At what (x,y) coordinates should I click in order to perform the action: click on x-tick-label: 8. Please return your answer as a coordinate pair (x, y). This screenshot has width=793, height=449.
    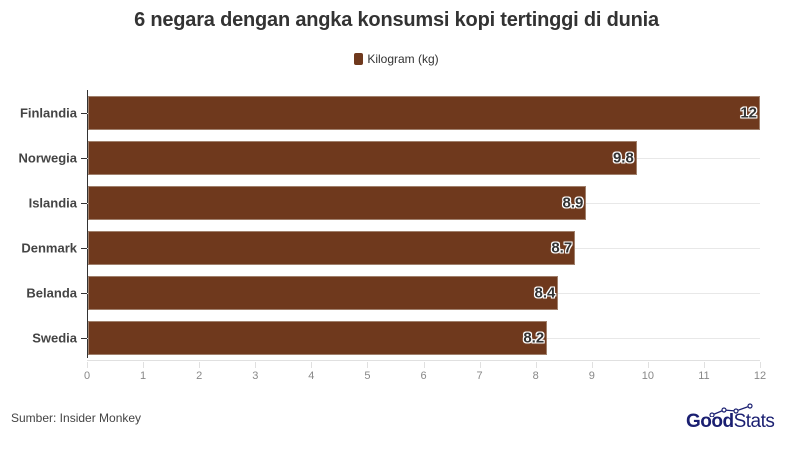
    Looking at the image, I should click on (535, 376).